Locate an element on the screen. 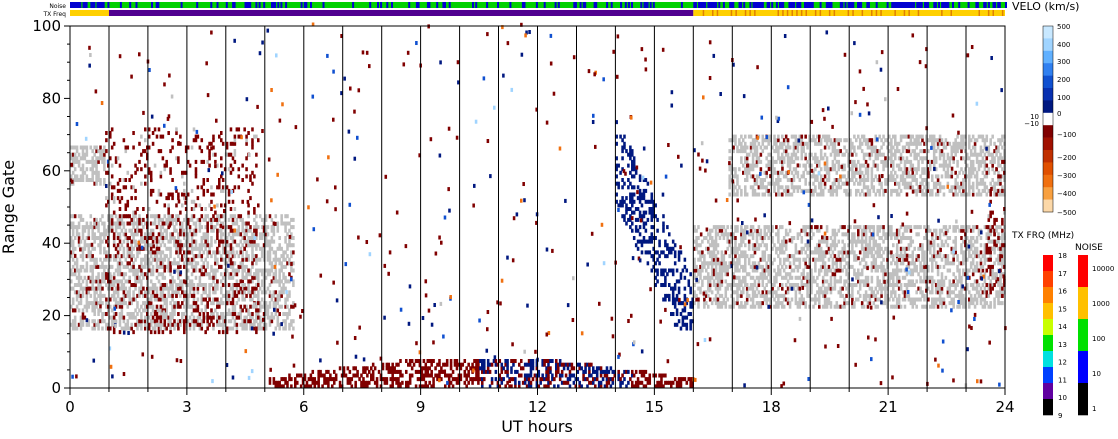 The image size is (1118, 439). txfreq-strip-mid is located at coordinates (401, 13).